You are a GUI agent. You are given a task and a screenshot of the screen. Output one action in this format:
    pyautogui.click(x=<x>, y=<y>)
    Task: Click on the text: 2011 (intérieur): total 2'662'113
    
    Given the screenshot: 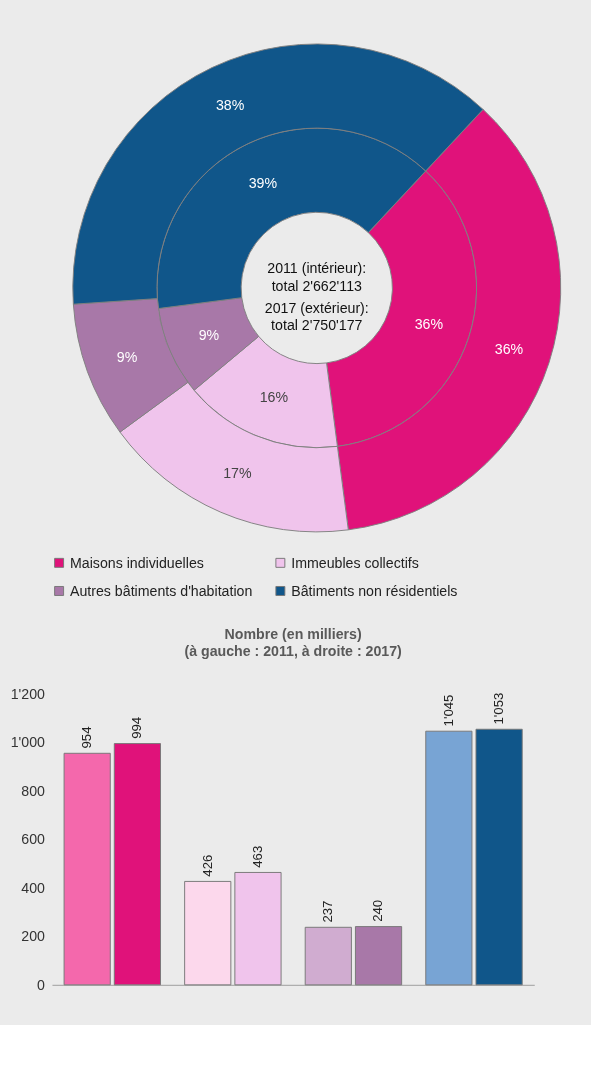 What is the action you would take?
    pyautogui.click(x=317, y=276)
    